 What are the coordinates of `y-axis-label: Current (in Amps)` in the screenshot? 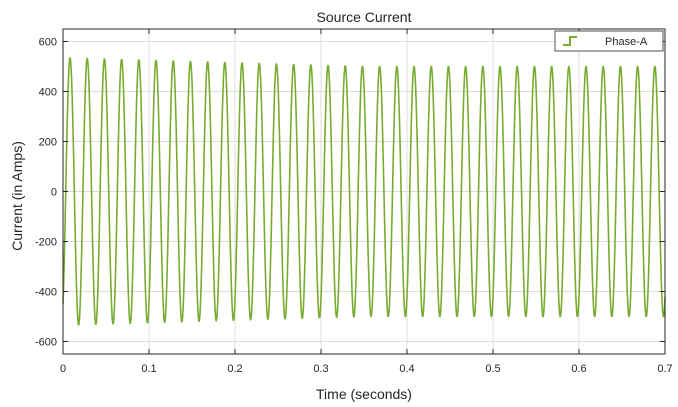 It's located at (17, 196).